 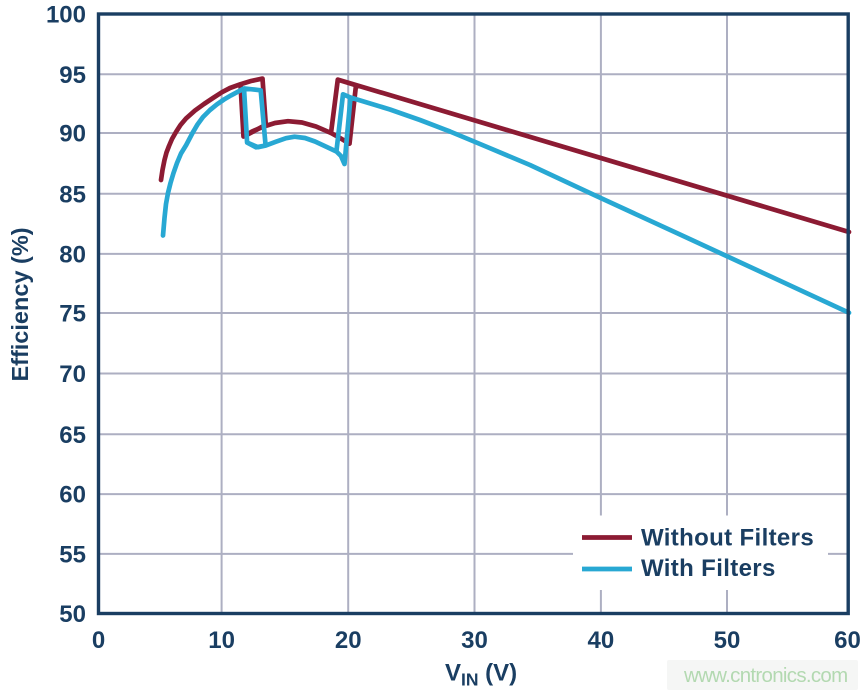 I want to click on svg-text: 100, so click(x=66, y=15).